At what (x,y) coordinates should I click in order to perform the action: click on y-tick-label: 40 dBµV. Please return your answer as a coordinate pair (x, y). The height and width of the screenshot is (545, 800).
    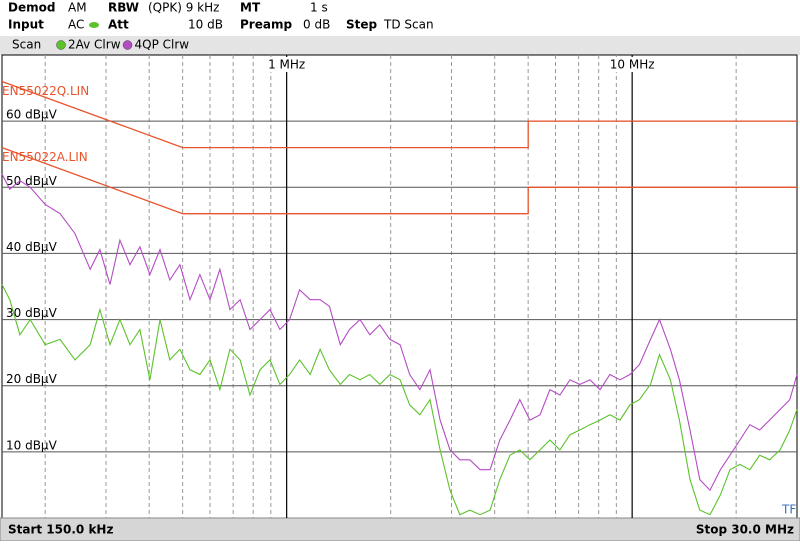
    Looking at the image, I should click on (32, 247).